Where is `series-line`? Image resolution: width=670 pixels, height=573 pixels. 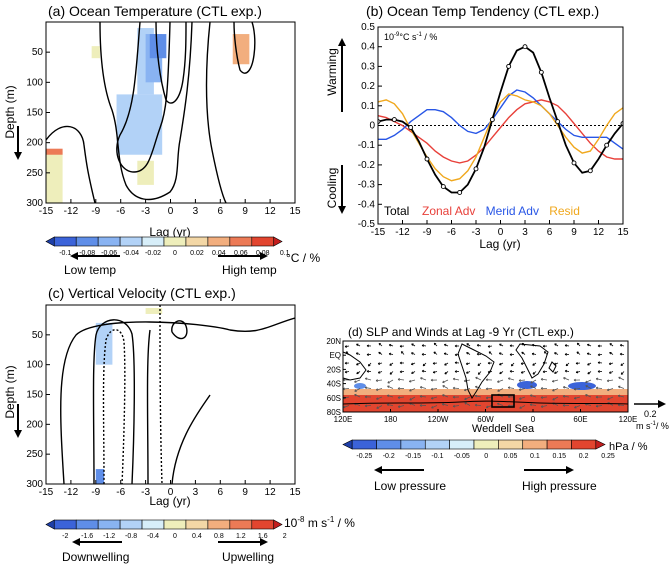 series-line is located at coordinates (500, 119).